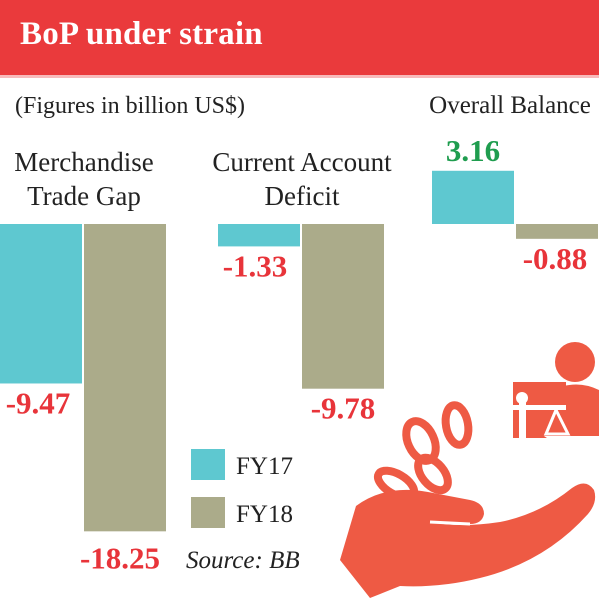  Describe the element at coordinates (243, 560) in the screenshot. I see `source-note: Source: BB` at that location.